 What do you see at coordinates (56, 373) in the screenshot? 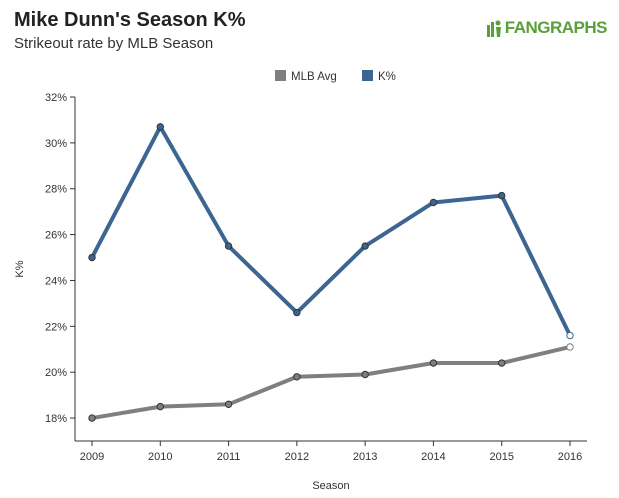
I see `y-tick-label: 20%` at bounding box center [56, 373].